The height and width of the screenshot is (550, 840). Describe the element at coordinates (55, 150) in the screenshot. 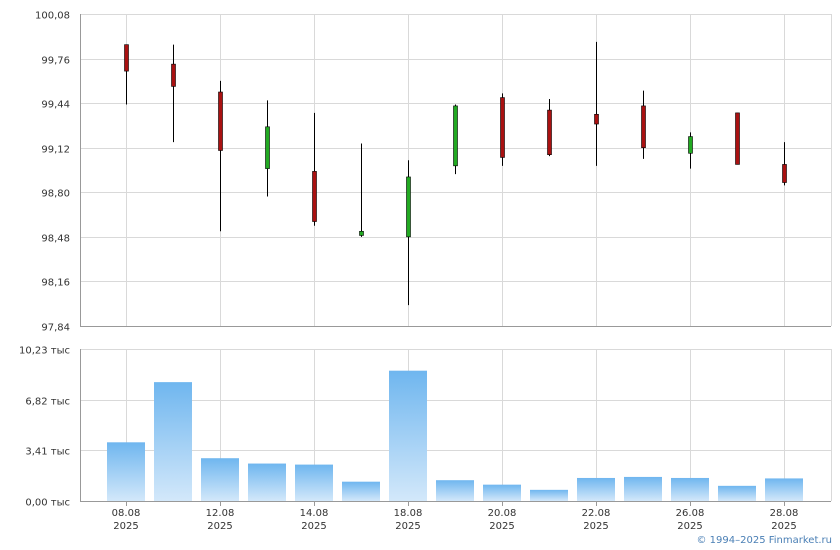

I see `price-y-tick-label: 99,12` at that location.